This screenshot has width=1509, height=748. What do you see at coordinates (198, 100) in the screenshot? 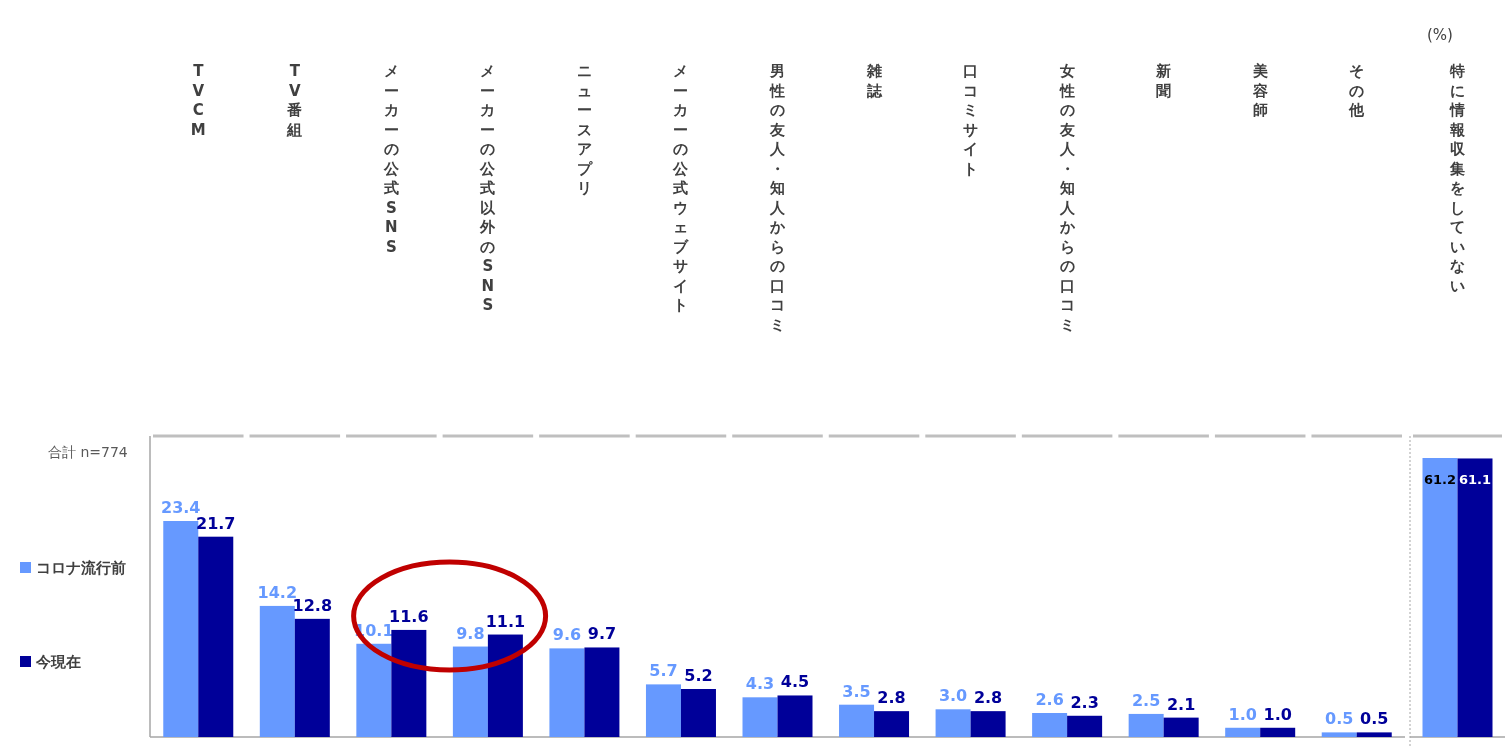
I see `x-tick-label: TVCM` at bounding box center [198, 100].